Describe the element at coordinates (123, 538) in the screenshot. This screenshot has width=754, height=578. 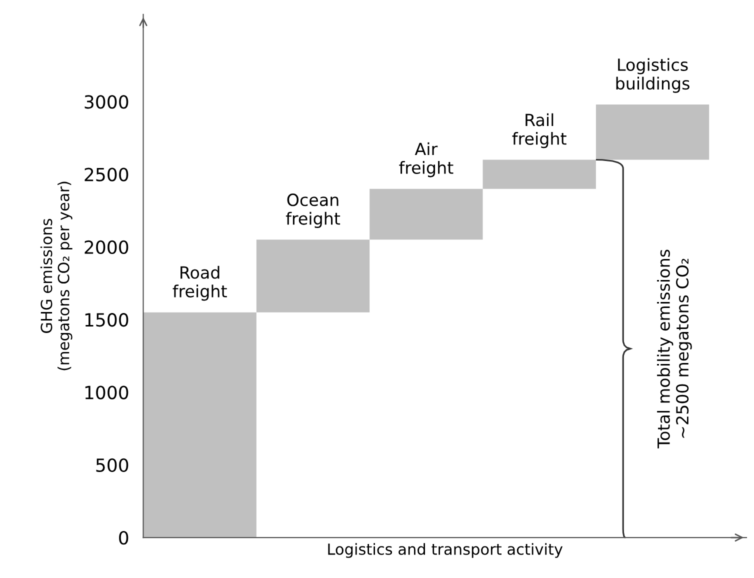
I see `y-tick-label: 0` at that location.